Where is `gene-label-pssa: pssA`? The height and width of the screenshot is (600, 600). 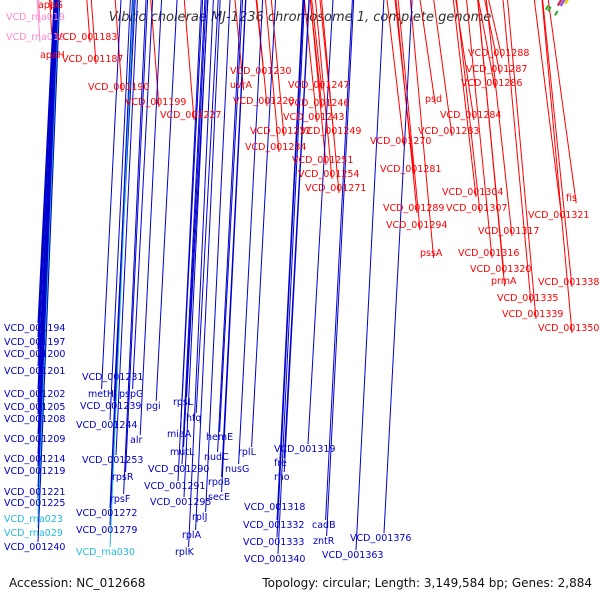 gene-label-pssa: pssA is located at coordinates (431, 253).